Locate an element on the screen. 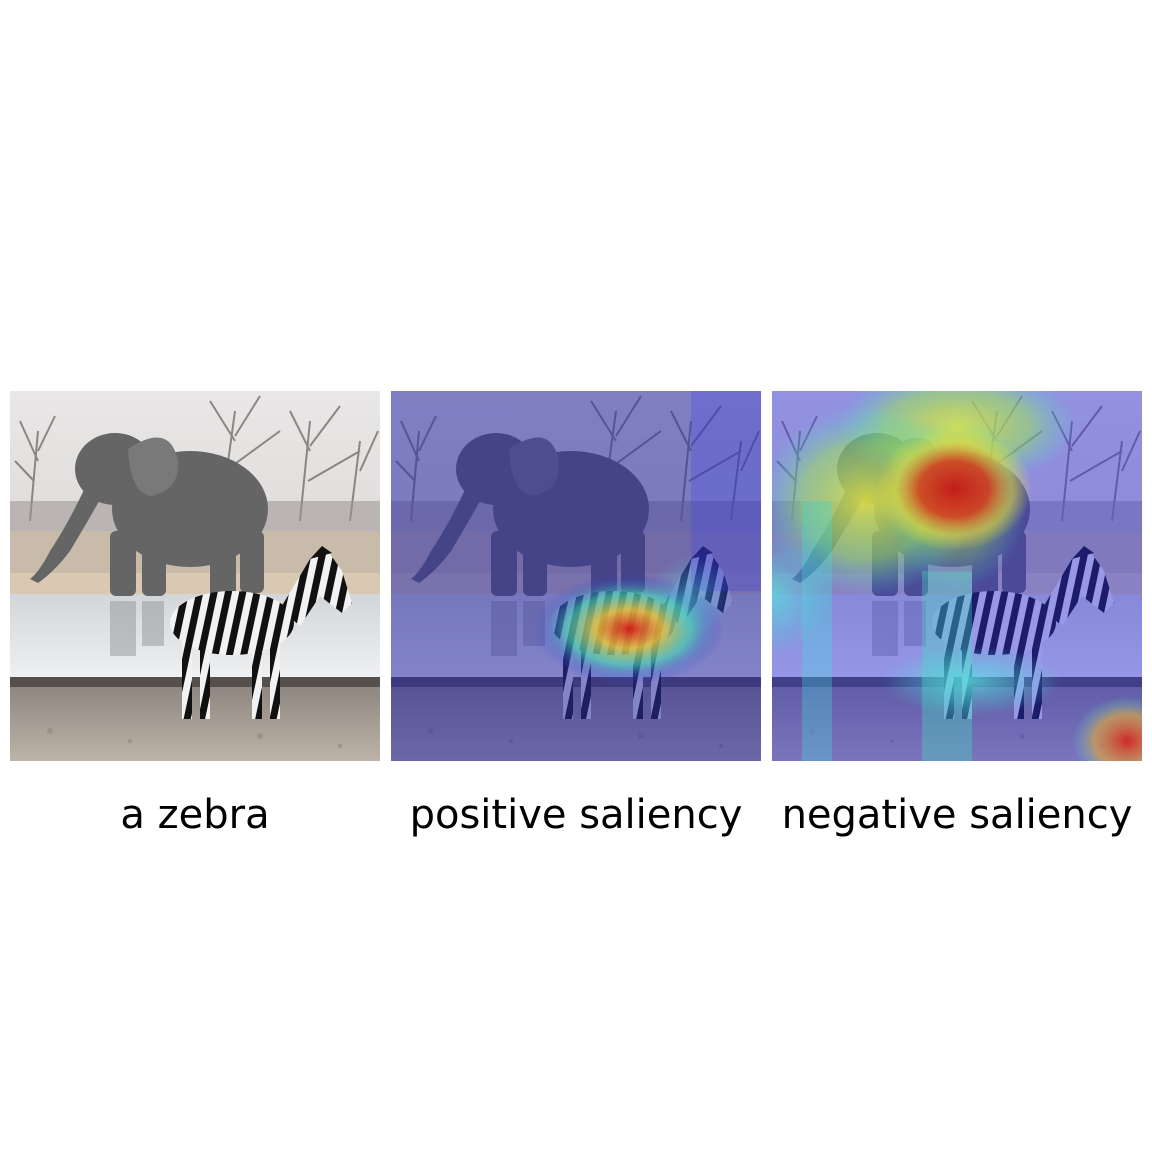 This screenshot has width=1152, height=1152. positive-saliency-heatmap is located at coordinates (576, 576).